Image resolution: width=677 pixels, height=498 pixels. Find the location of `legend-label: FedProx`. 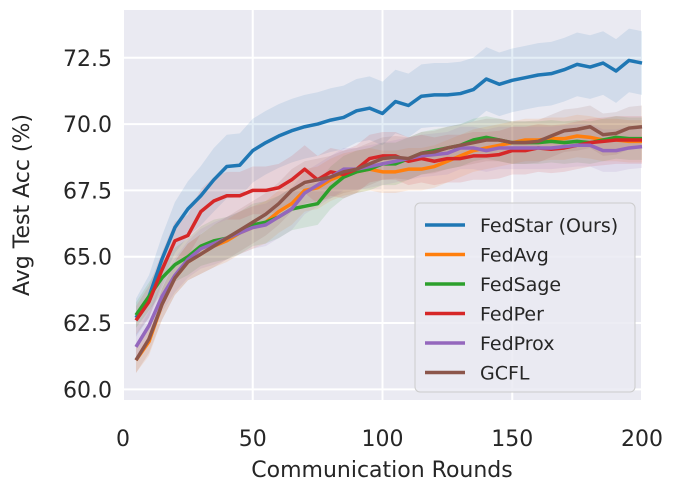

legend-label: FedProx is located at coordinates (517, 344).